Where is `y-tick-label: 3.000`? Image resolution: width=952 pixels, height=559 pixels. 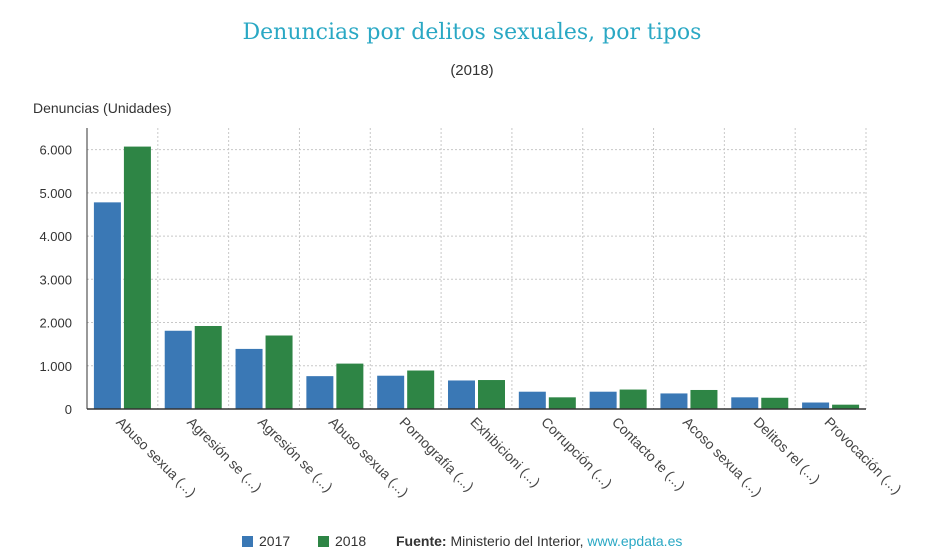
y-tick-label: 3.000 is located at coordinates (55, 279).